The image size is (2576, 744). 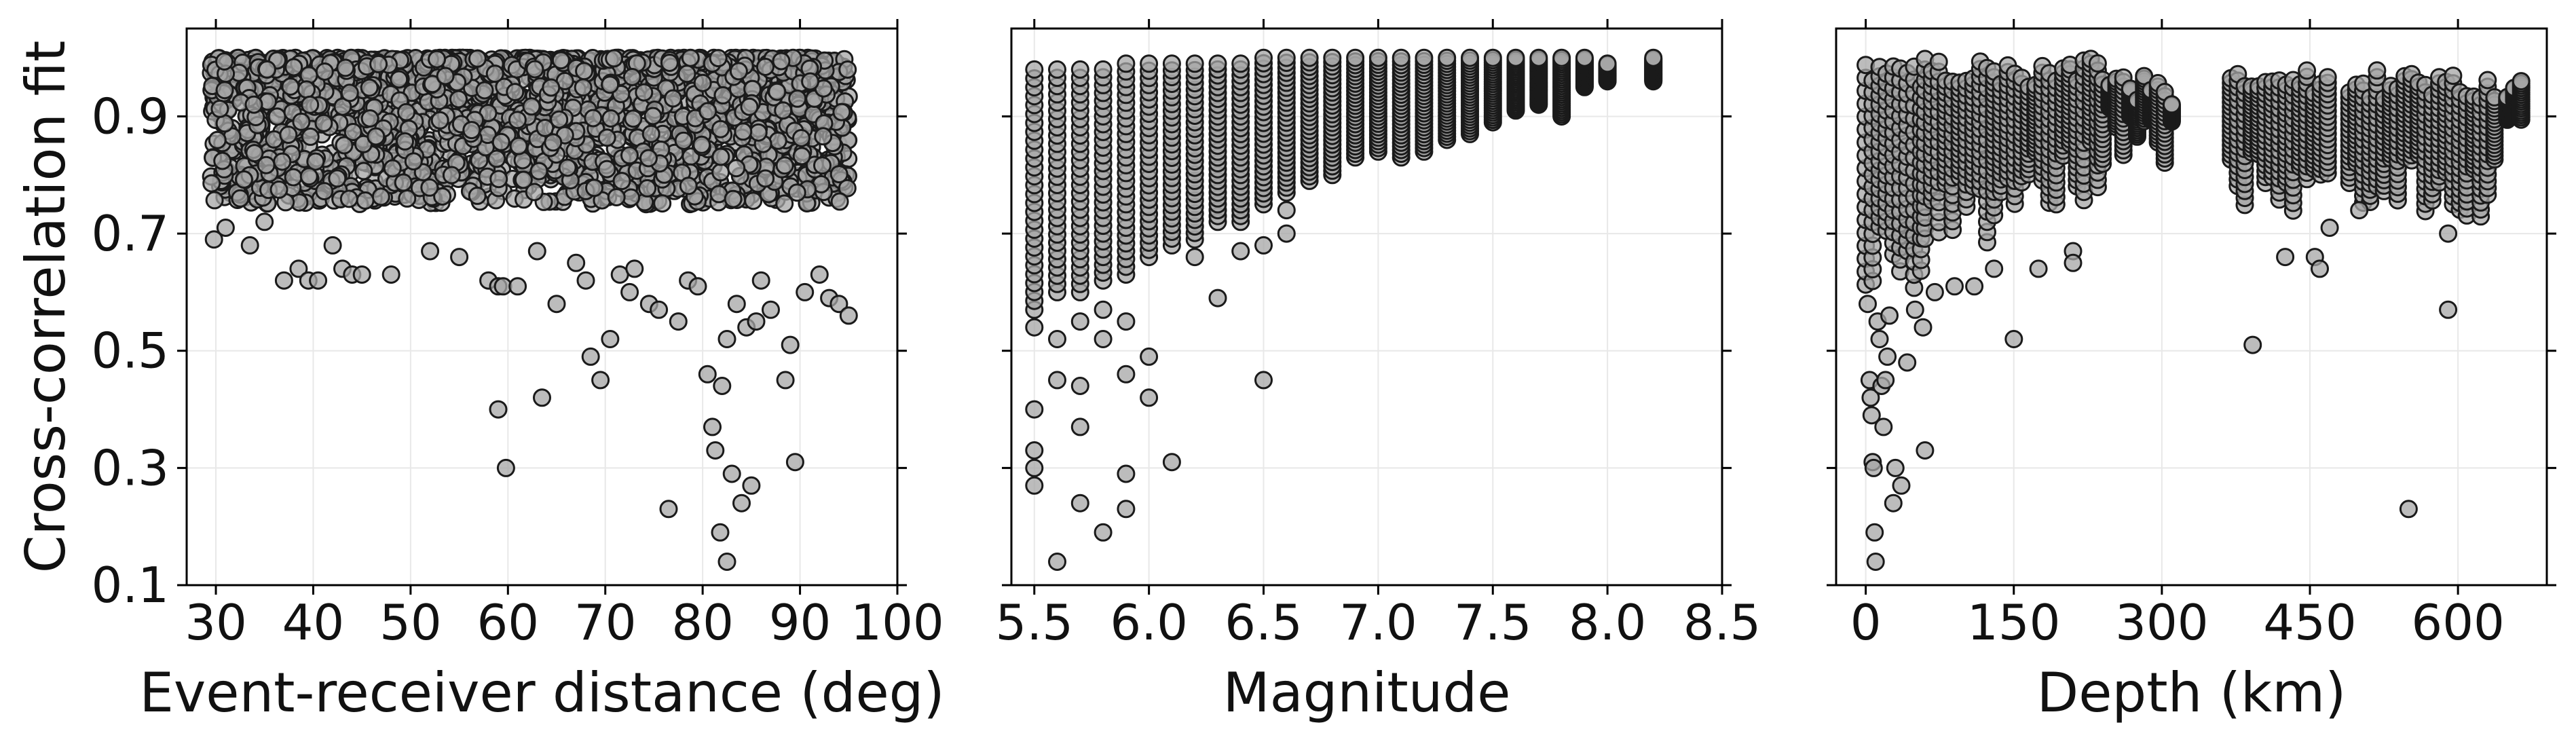 What do you see at coordinates (801, 622) in the screenshot?
I see `x-tick-label: 90` at bounding box center [801, 622].